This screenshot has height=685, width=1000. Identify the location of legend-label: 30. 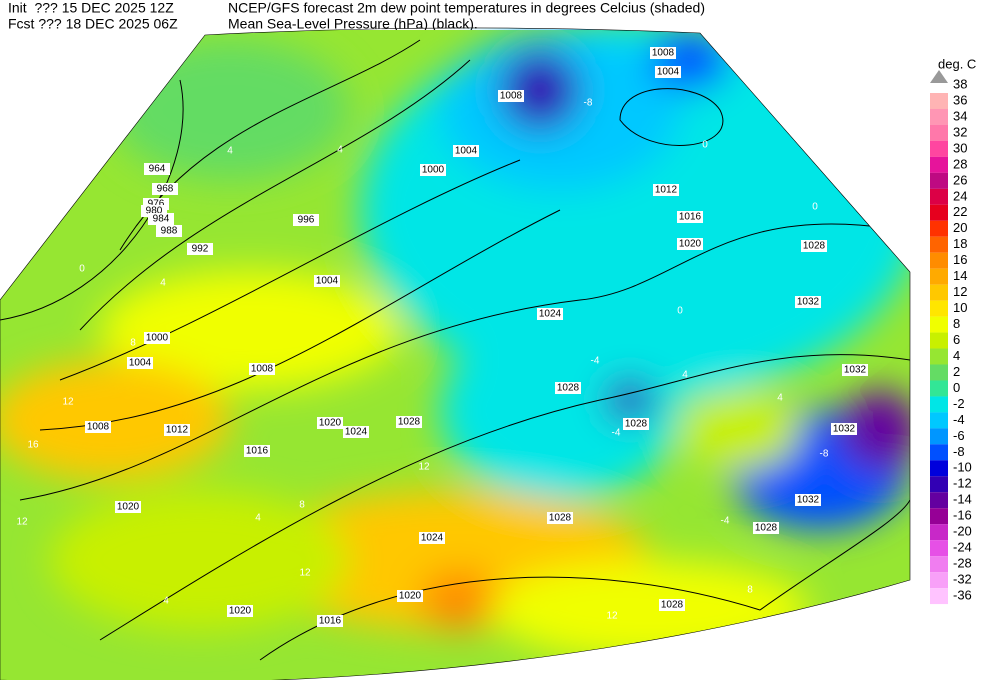
(960, 147).